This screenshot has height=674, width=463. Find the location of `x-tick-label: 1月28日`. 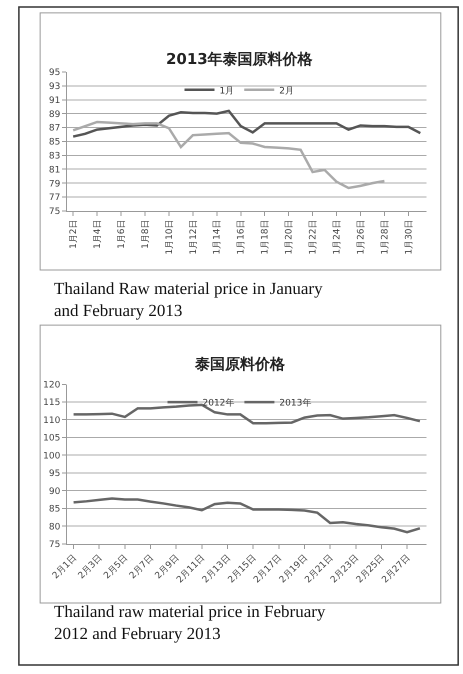

x-tick-label: 1月28日 is located at coordinates (385, 237).